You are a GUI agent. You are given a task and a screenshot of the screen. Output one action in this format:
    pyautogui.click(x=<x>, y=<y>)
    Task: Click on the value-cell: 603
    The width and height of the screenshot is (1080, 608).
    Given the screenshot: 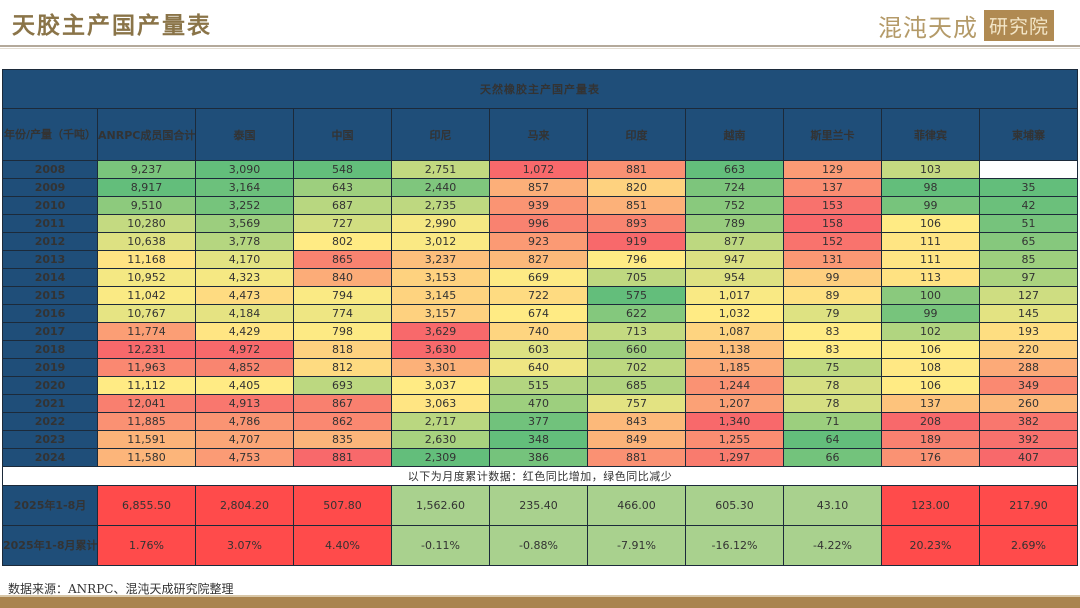 What is the action you would take?
    pyautogui.click(x=538, y=349)
    